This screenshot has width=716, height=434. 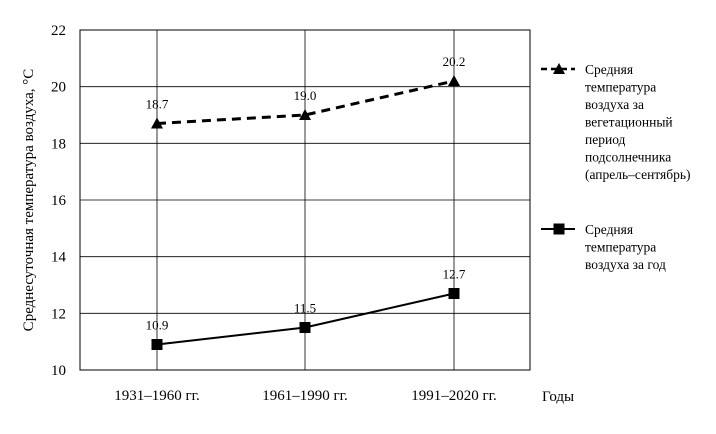 I want to click on y-tick-label: 14, so click(x=59, y=258).